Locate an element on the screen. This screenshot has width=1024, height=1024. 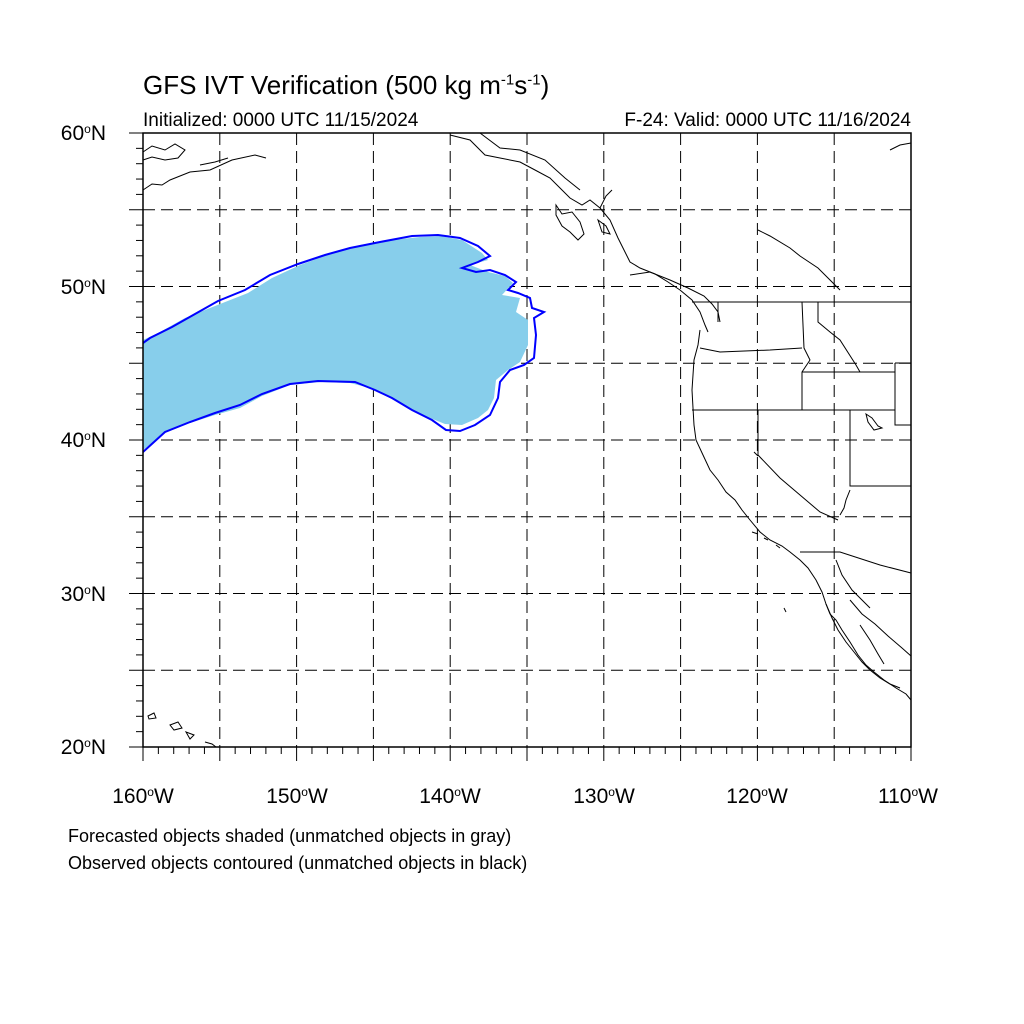
observed-object-contour is located at coordinates (344, 343).